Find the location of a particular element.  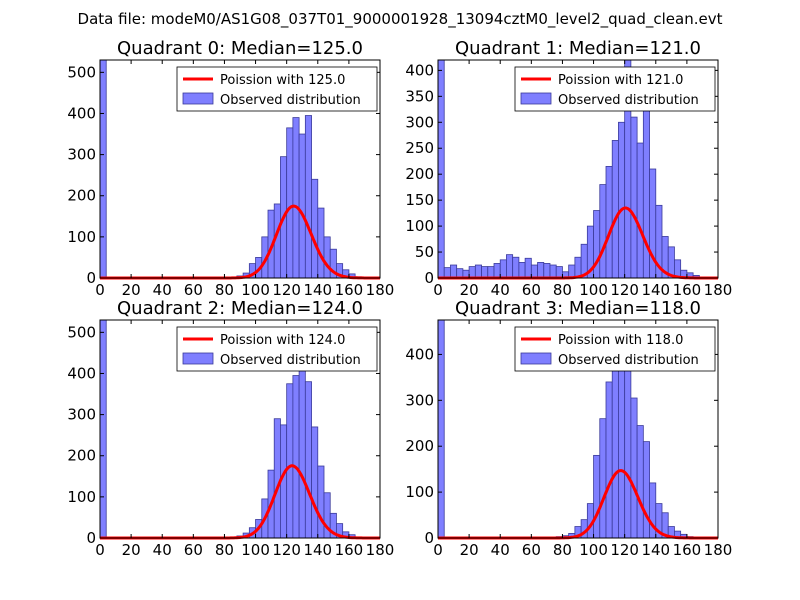

x-tick-label-0-8: 160 is located at coordinates (349, 290).